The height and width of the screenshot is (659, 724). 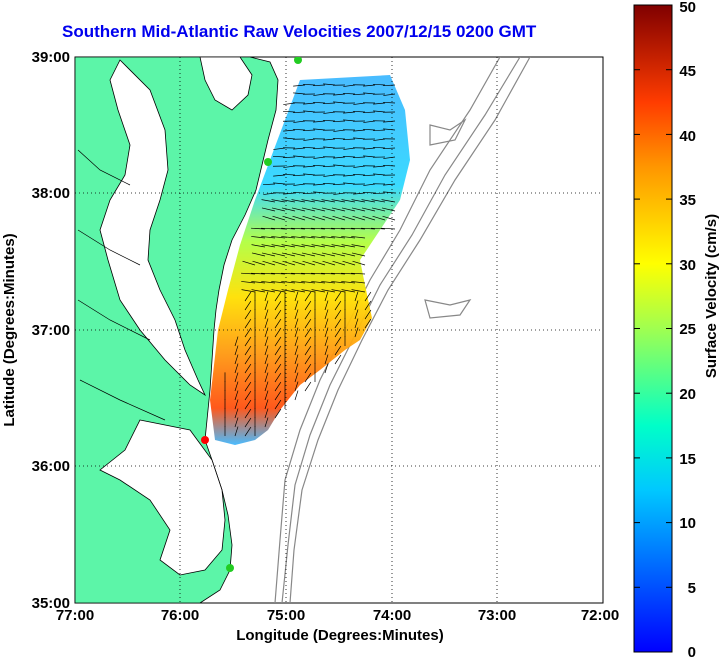 I want to click on x-tick-label: 77:00, so click(x=75, y=615).